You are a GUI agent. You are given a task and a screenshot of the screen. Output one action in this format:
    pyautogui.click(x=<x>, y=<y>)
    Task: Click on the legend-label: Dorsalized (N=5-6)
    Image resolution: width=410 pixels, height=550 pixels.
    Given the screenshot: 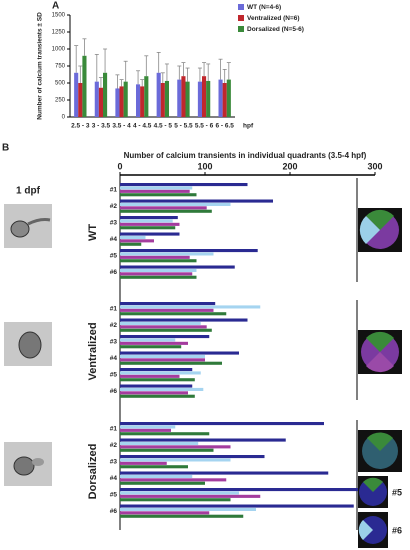 What is the action you would take?
    pyautogui.click(x=275, y=29)
    